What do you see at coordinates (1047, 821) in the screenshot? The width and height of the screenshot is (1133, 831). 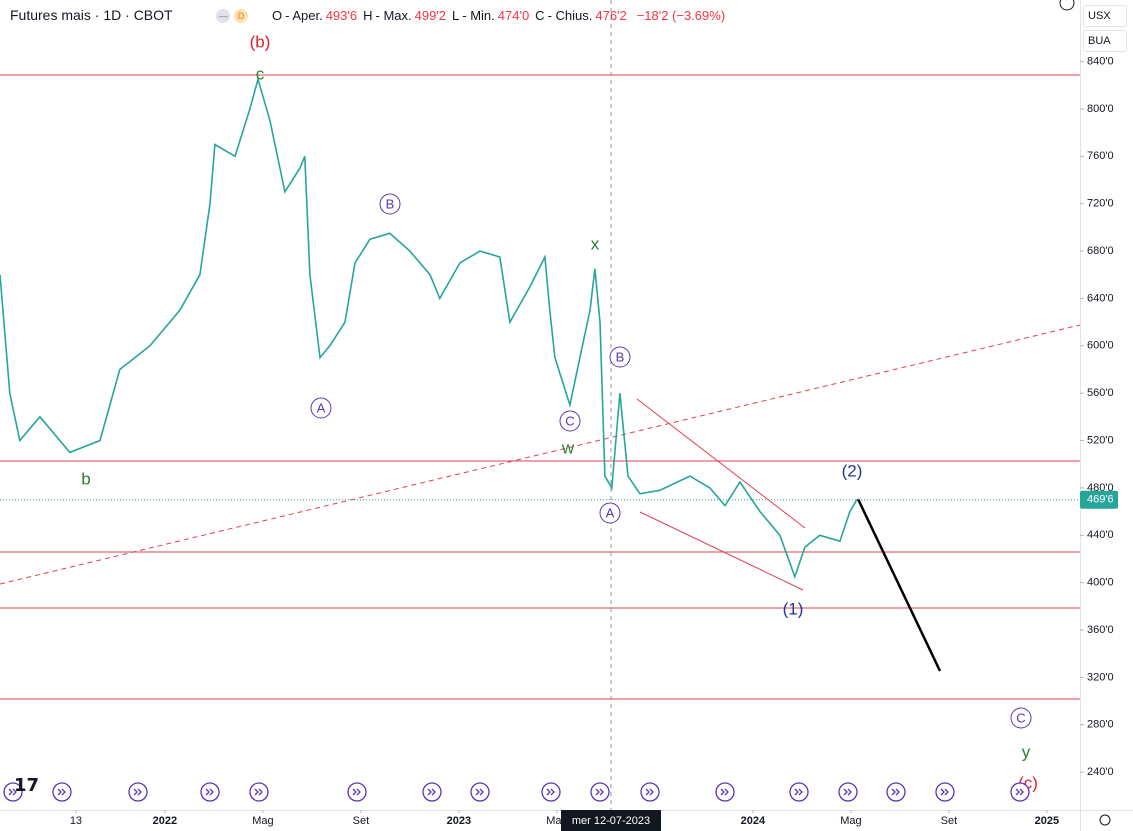 I see `x-tick-label: 2025` at bounding box center [1047, 821].